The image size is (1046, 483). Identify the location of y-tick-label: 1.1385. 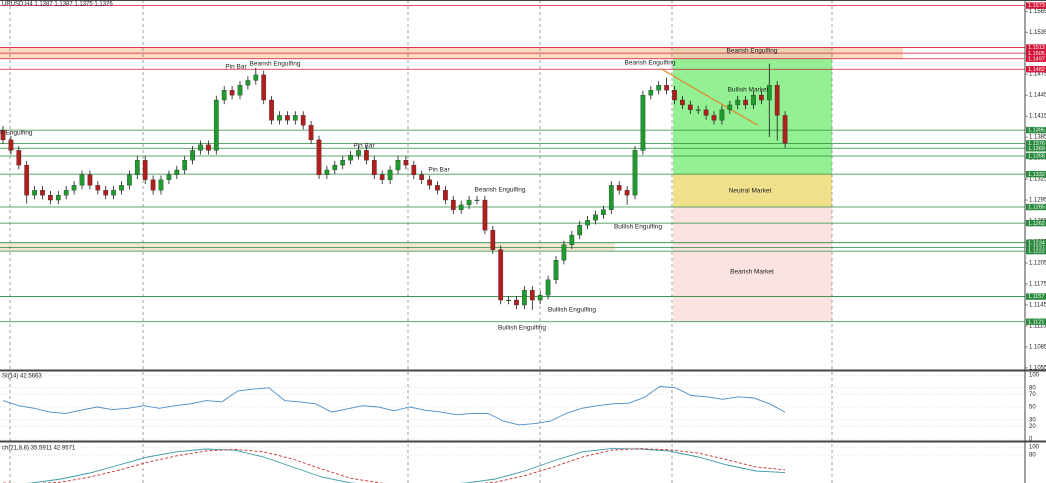
(1037, 138).